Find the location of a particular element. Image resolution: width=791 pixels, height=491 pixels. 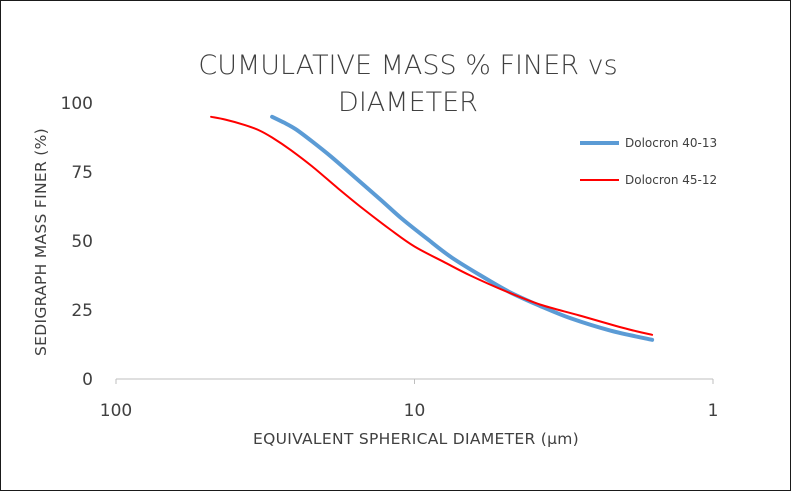

x-axis-label: EQUIVALENT SPHERICAL DIAMETER (µm) is located at coordinates (416, 439).